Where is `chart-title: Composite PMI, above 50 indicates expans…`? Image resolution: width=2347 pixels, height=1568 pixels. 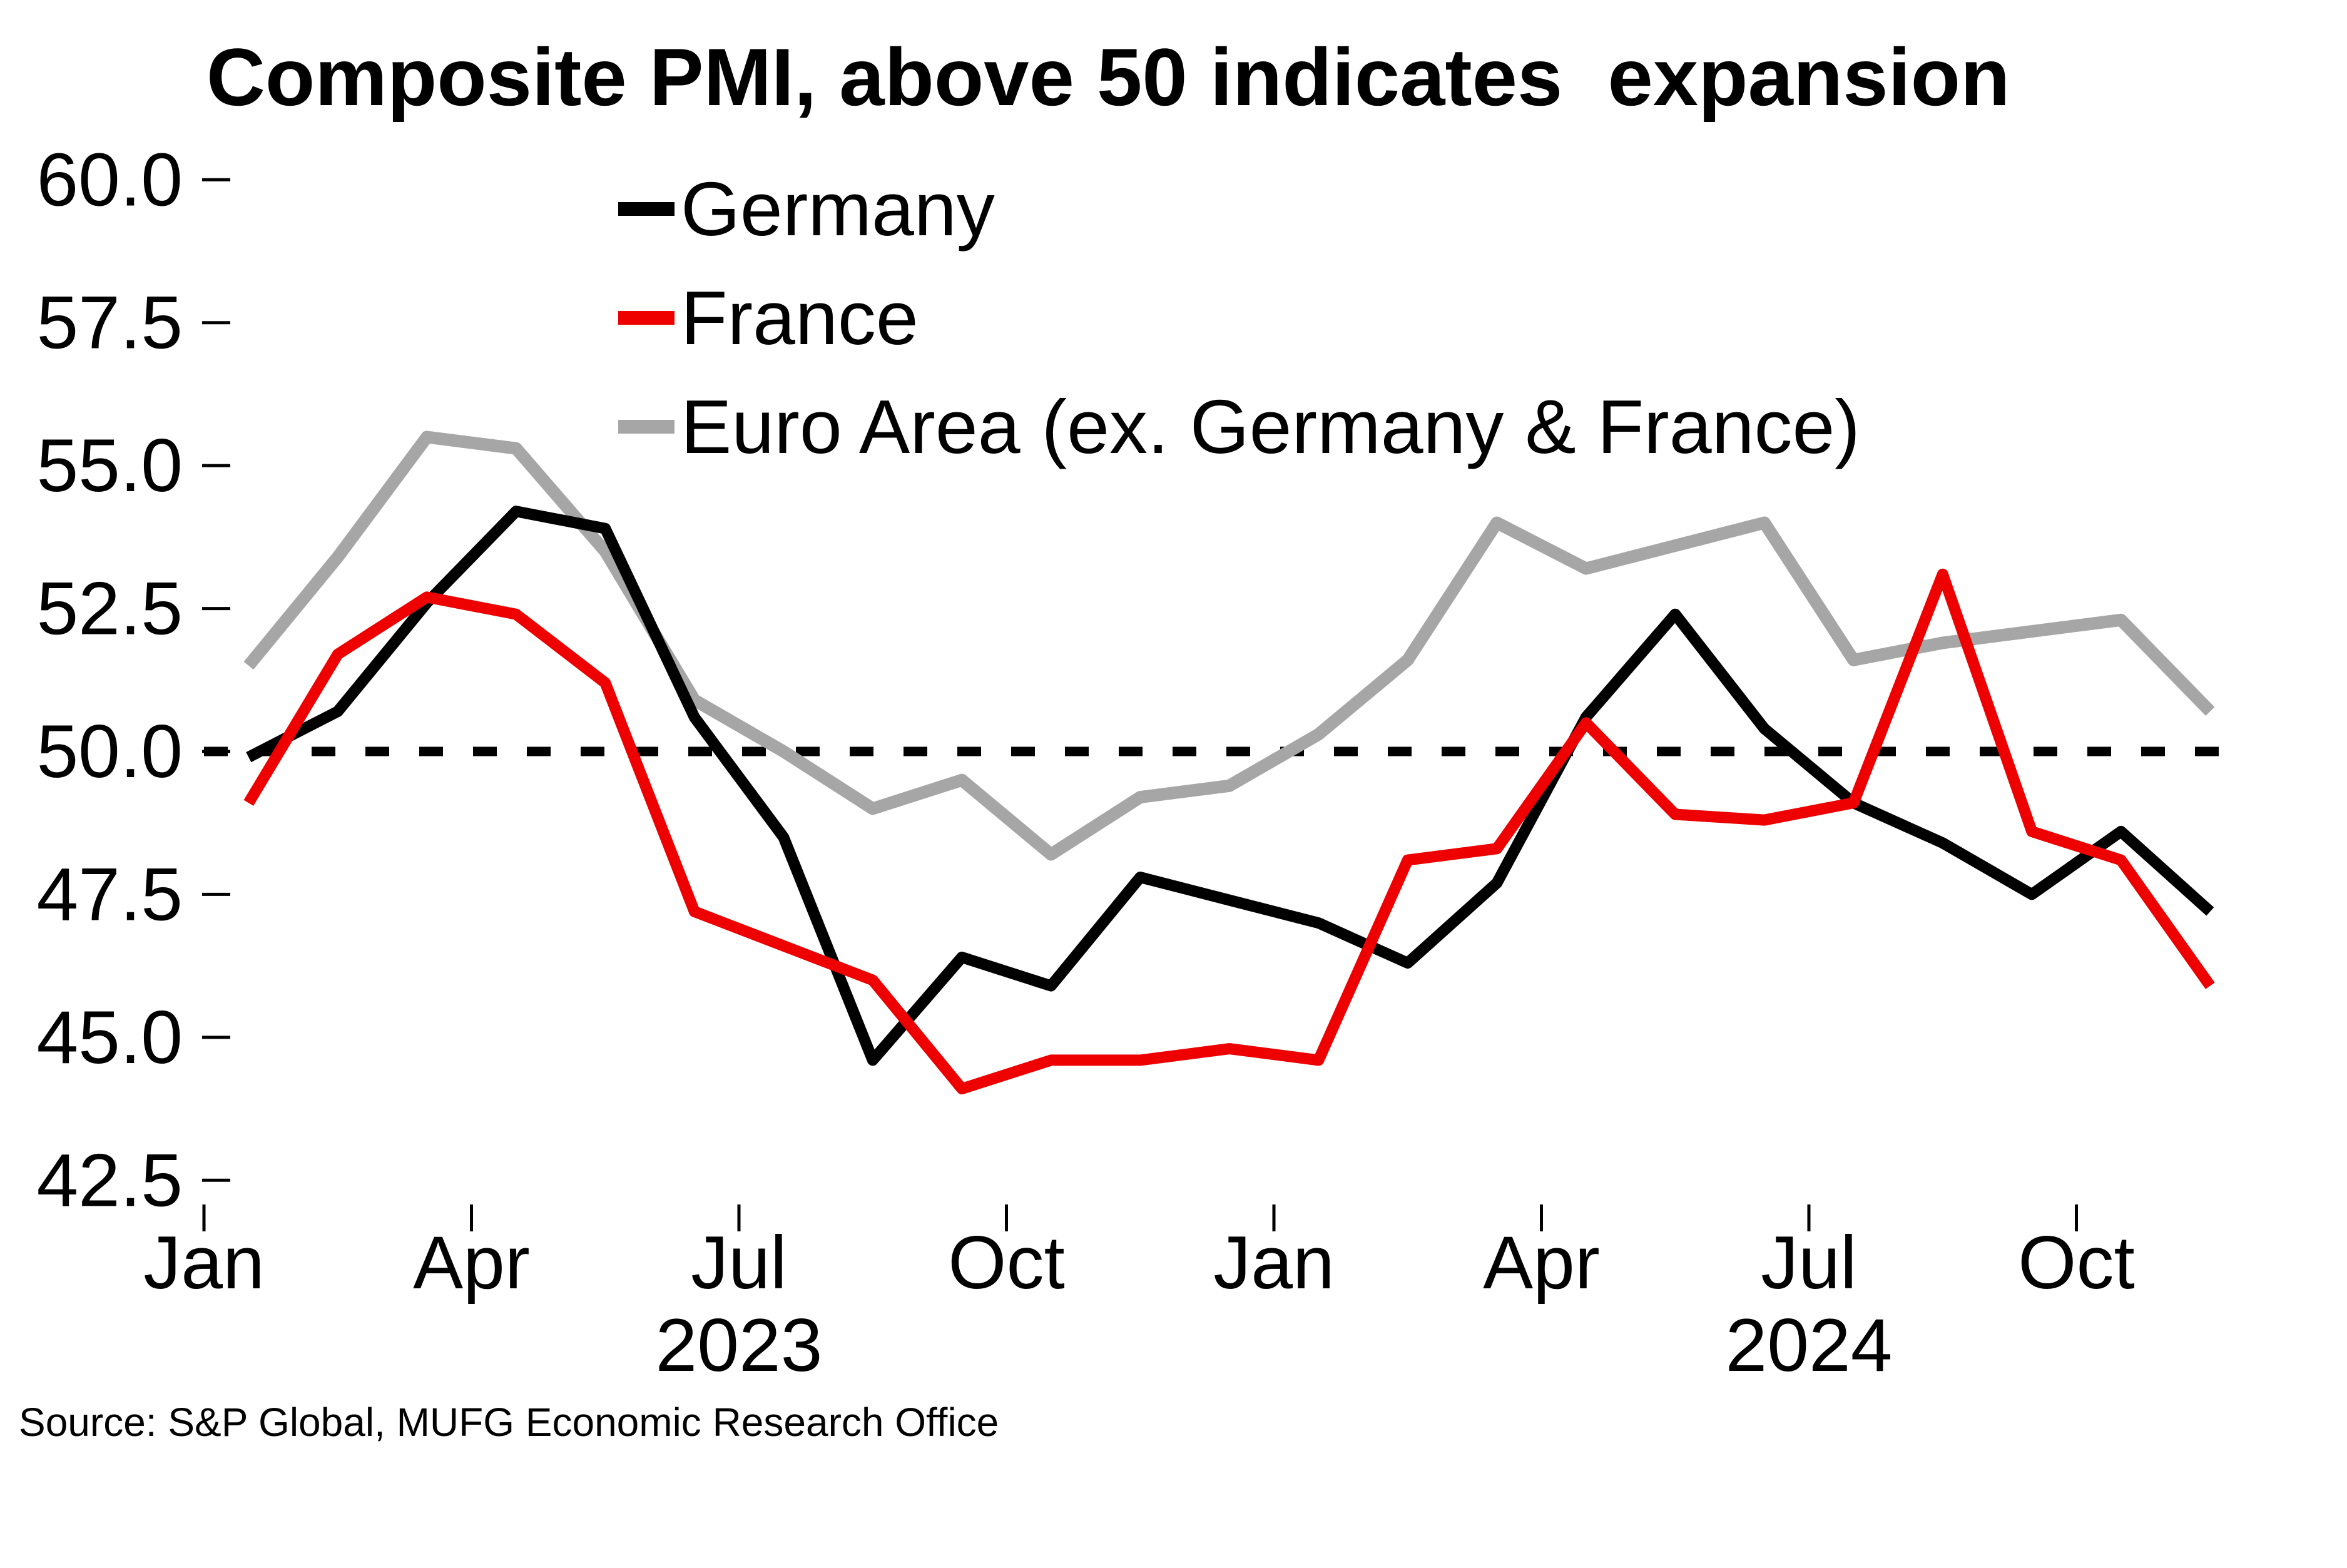 chart-title: Composite PMI, above 50 indicates expans… is located at coordinates (1108, 77).